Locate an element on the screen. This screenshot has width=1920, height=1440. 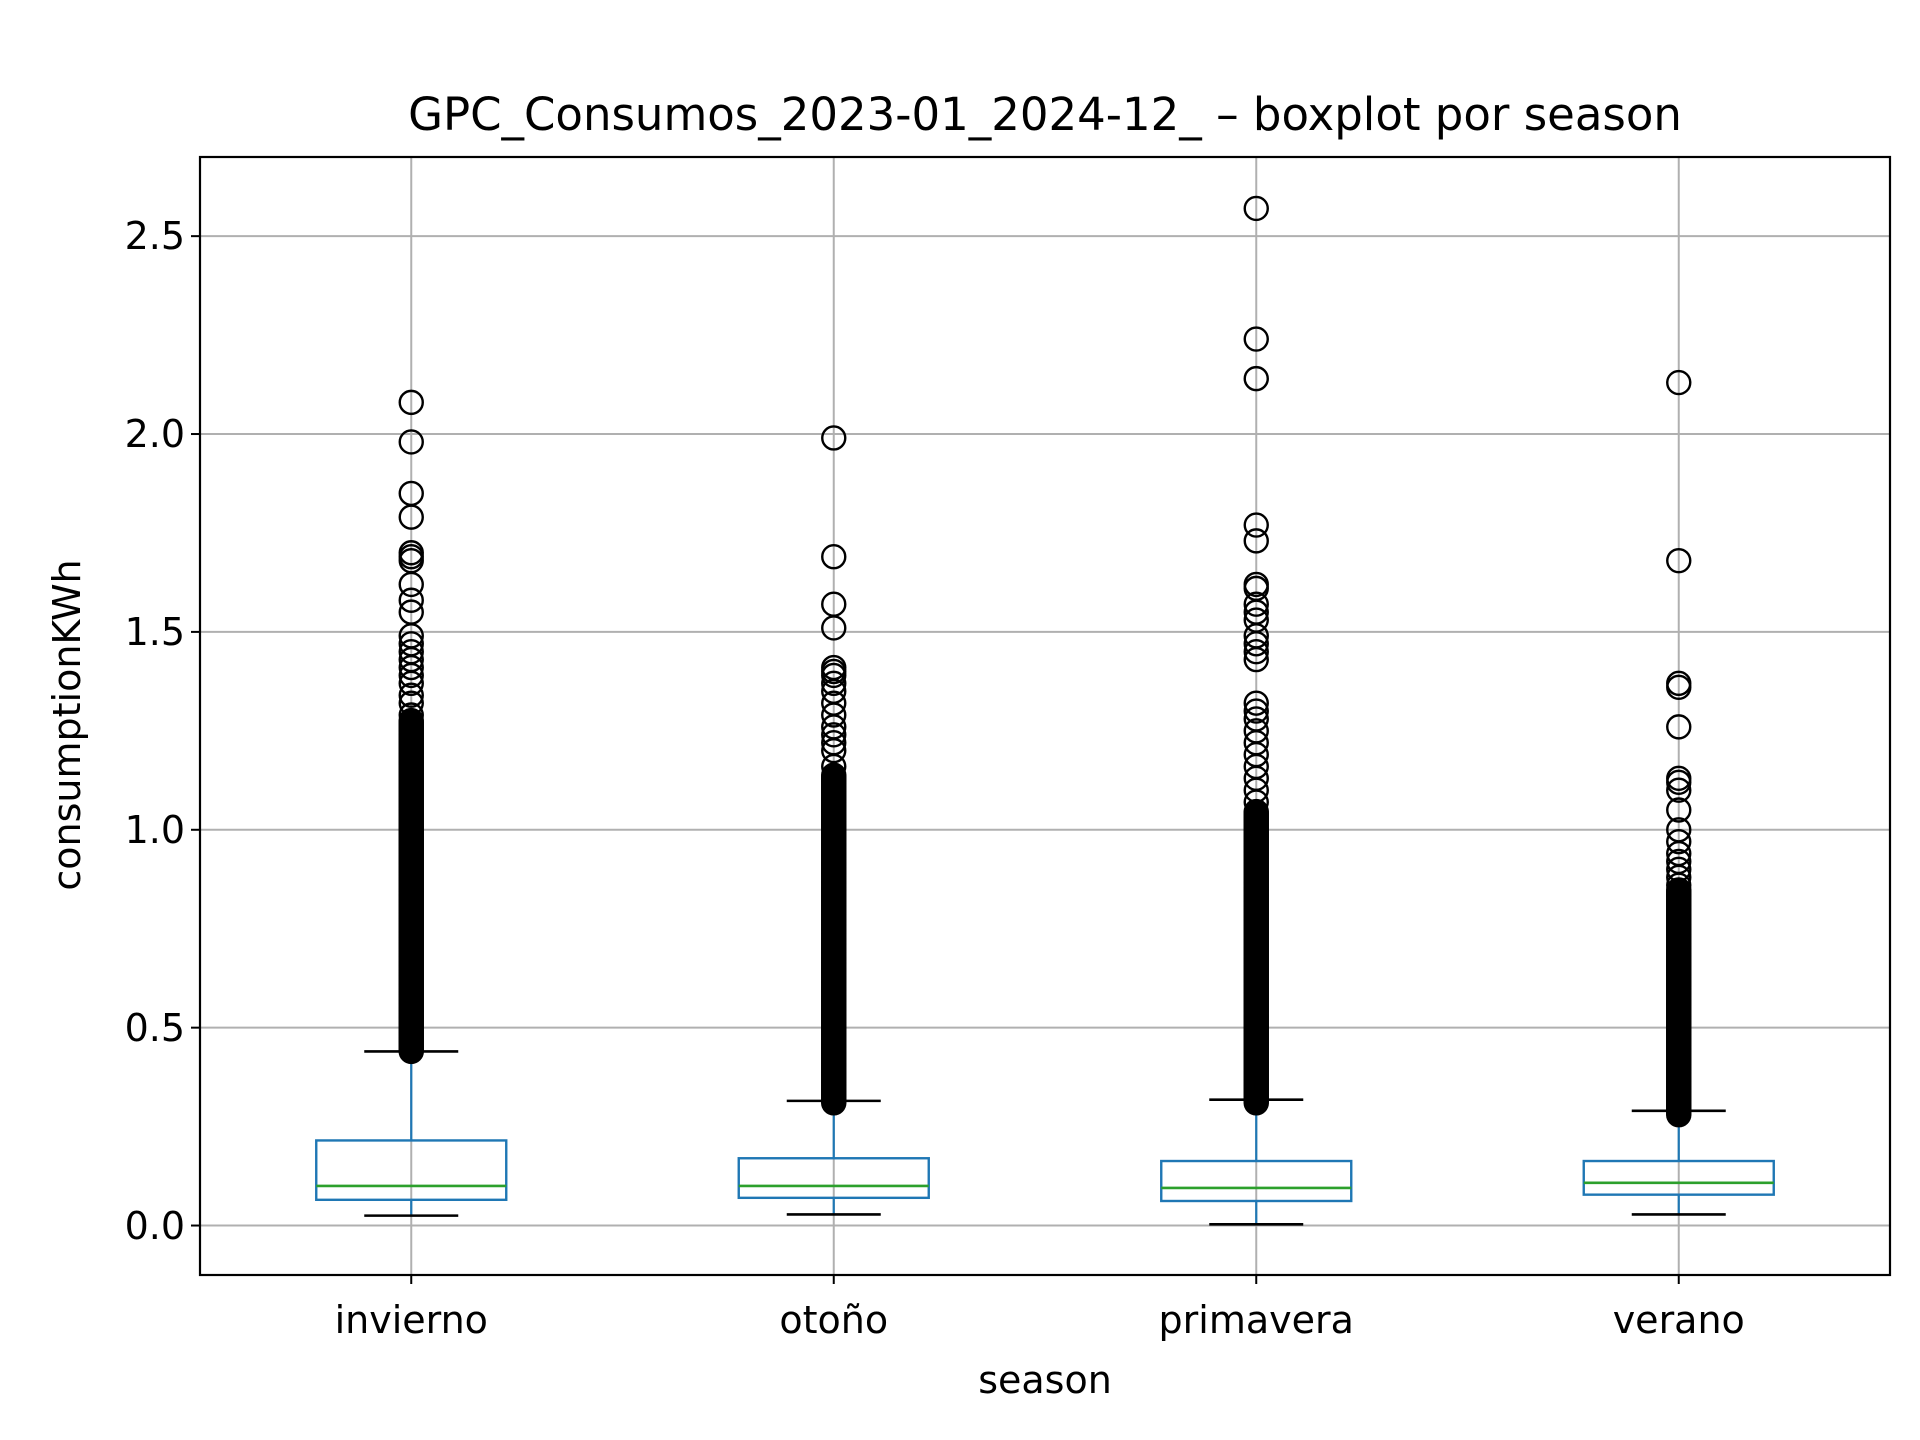
y-tick-label: 2.5 is located at coordinates (154, 236).